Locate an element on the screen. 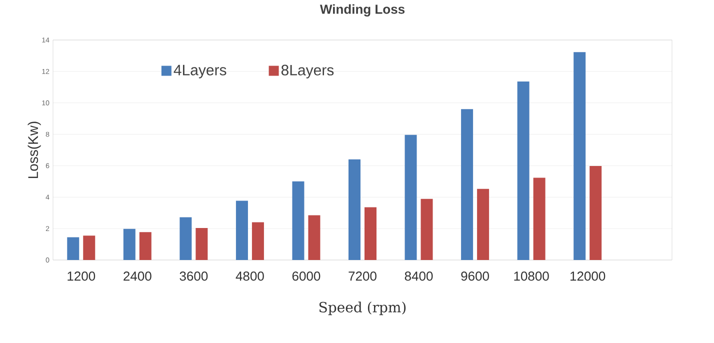  x-tick-label: 8400 is located at coordinates (418, 276).